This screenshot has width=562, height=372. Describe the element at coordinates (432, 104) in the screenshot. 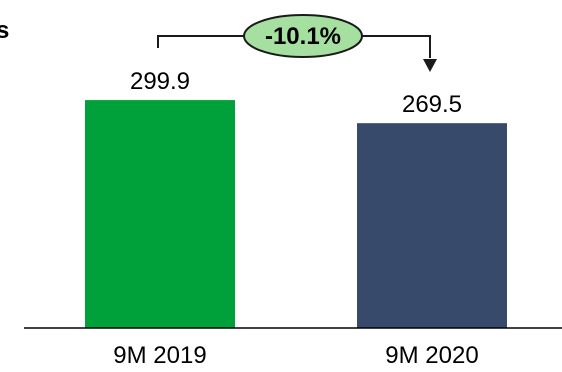

I see `value-label-9m-2020: 269.5` at that location.